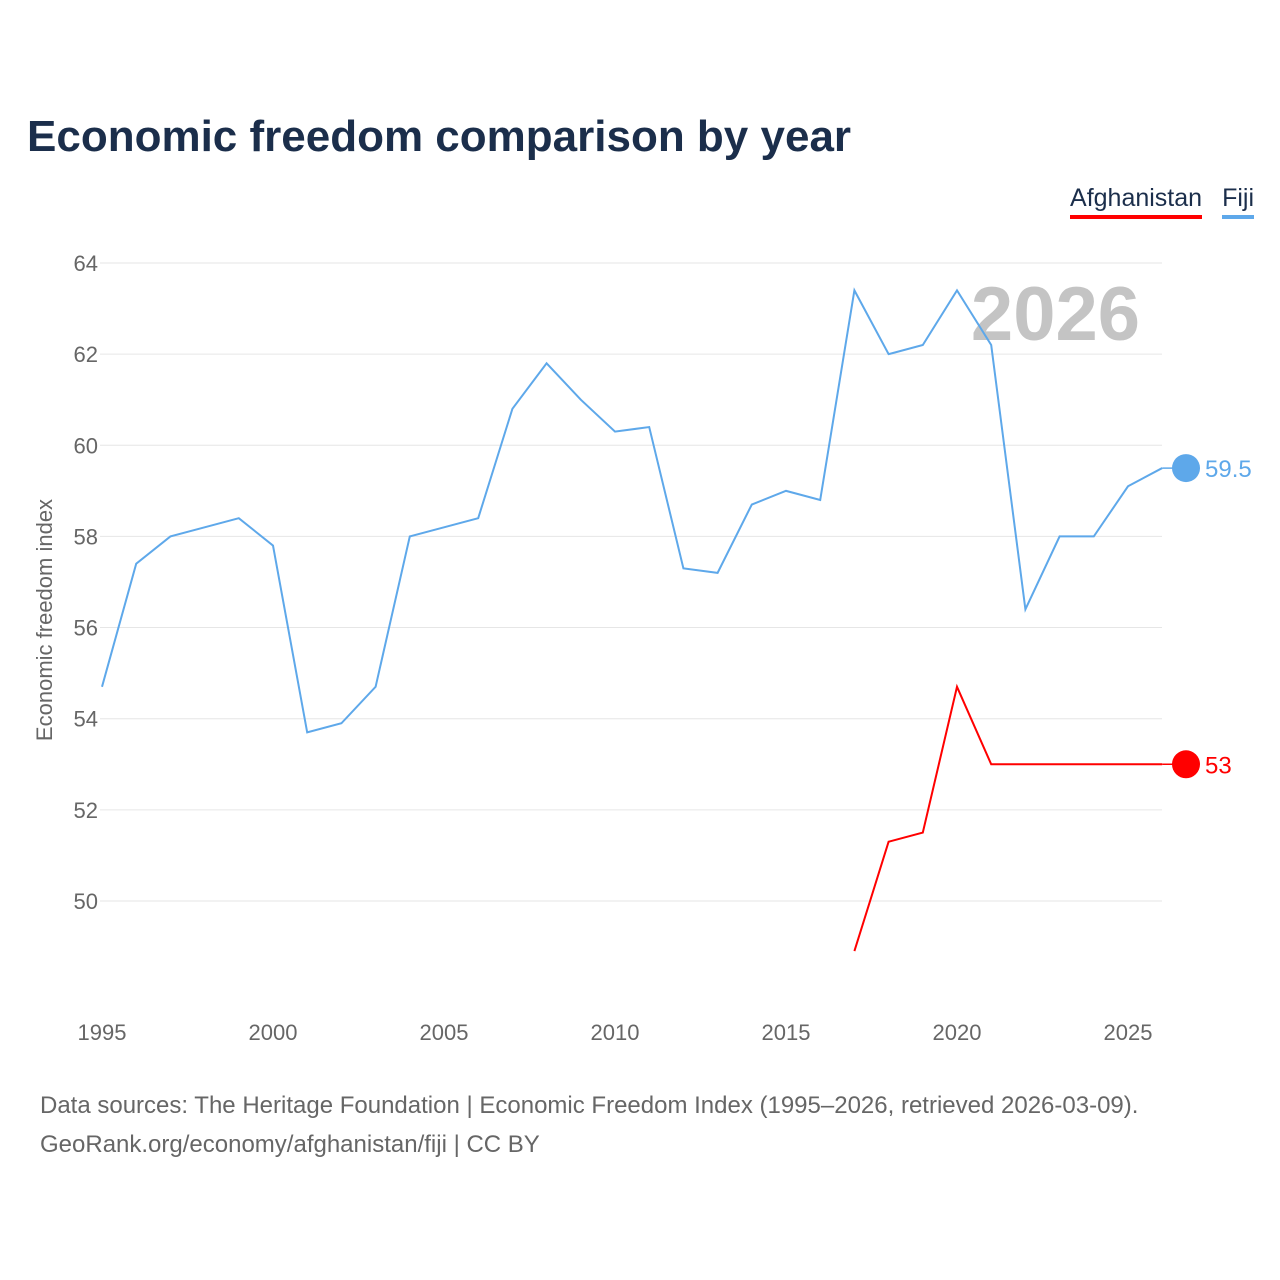 The image size is (1280, 1280). Describe the element at coordinates (786, 1032) in the screenshot. I see `x-tick-label: 2015` at that location.